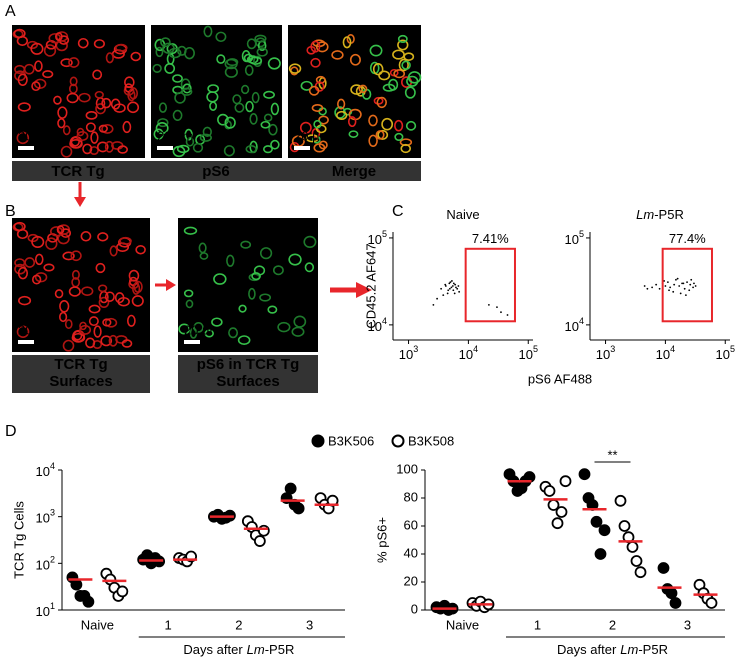 The height and width of the screenshot is (661, 750). Describe the element at coordinates (248, 374) in the screenshot. I see `caption-bar` at that location.